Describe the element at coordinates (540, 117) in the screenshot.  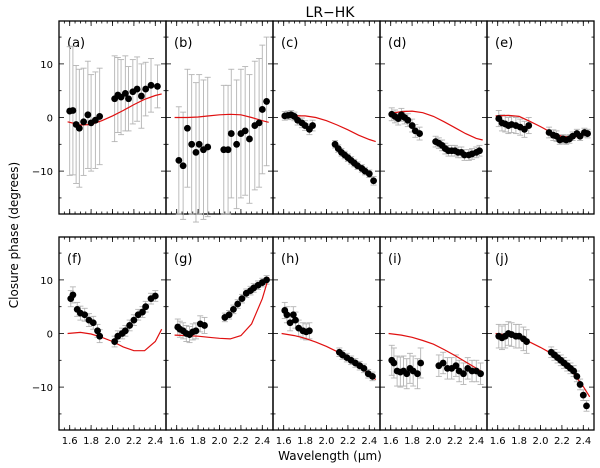
I see `panel-e: (e)` at that location.